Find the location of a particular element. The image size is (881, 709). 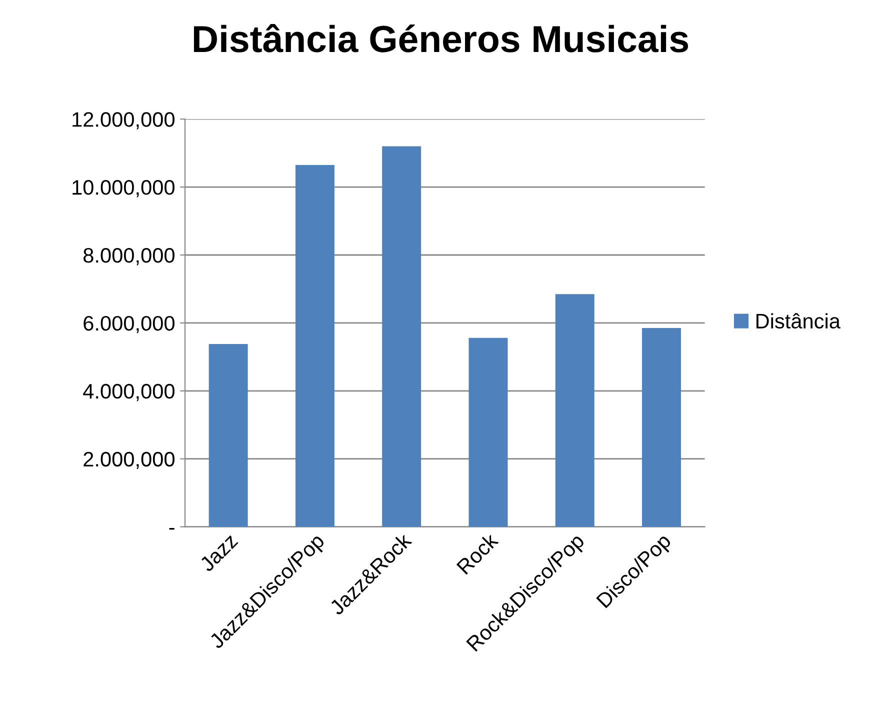

y-tick-label: - is located at coordinates (171, 529).